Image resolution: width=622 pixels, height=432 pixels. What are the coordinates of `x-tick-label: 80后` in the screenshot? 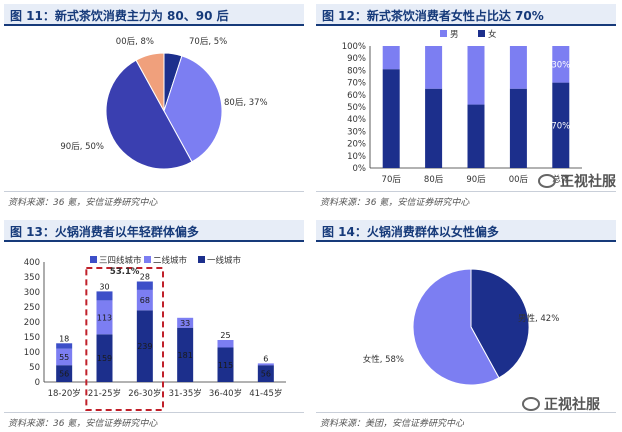 It's located at (434, 179).